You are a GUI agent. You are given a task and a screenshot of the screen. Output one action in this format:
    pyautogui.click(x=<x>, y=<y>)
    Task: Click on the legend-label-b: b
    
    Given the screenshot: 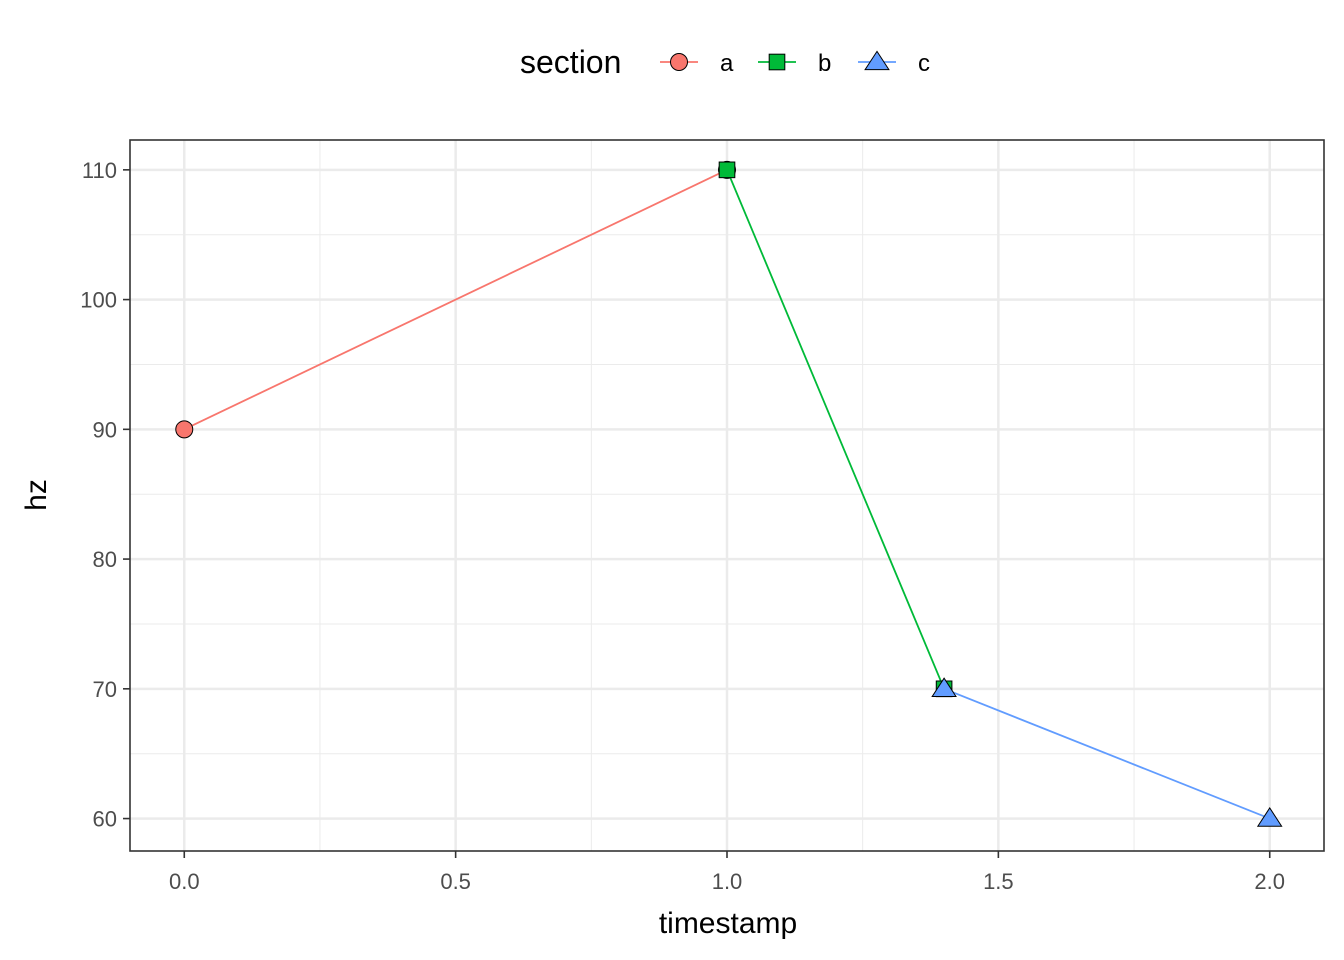 What is the action you would take?
    pyautogui.click(x=824, y=63)
    